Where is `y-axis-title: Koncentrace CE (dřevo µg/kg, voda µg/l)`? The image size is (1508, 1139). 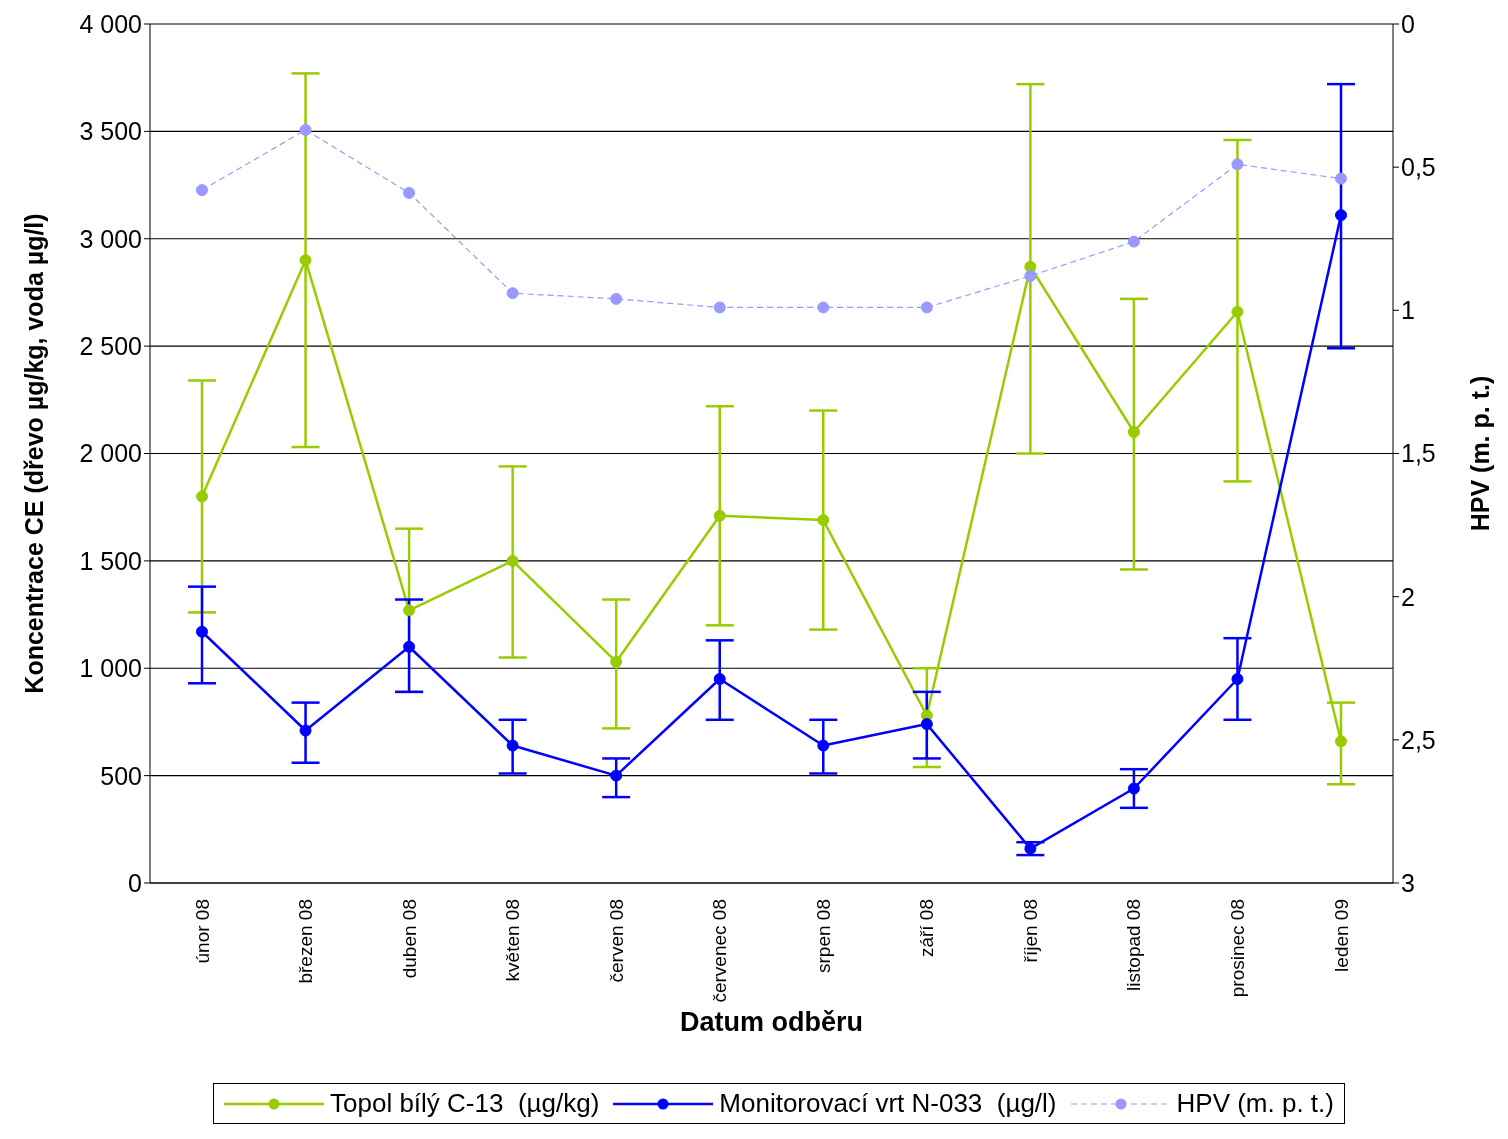
y-axis-title: Koncentrace CE (dřevo µg/kg, voda µg/l) is located at coordinates (33, 453).